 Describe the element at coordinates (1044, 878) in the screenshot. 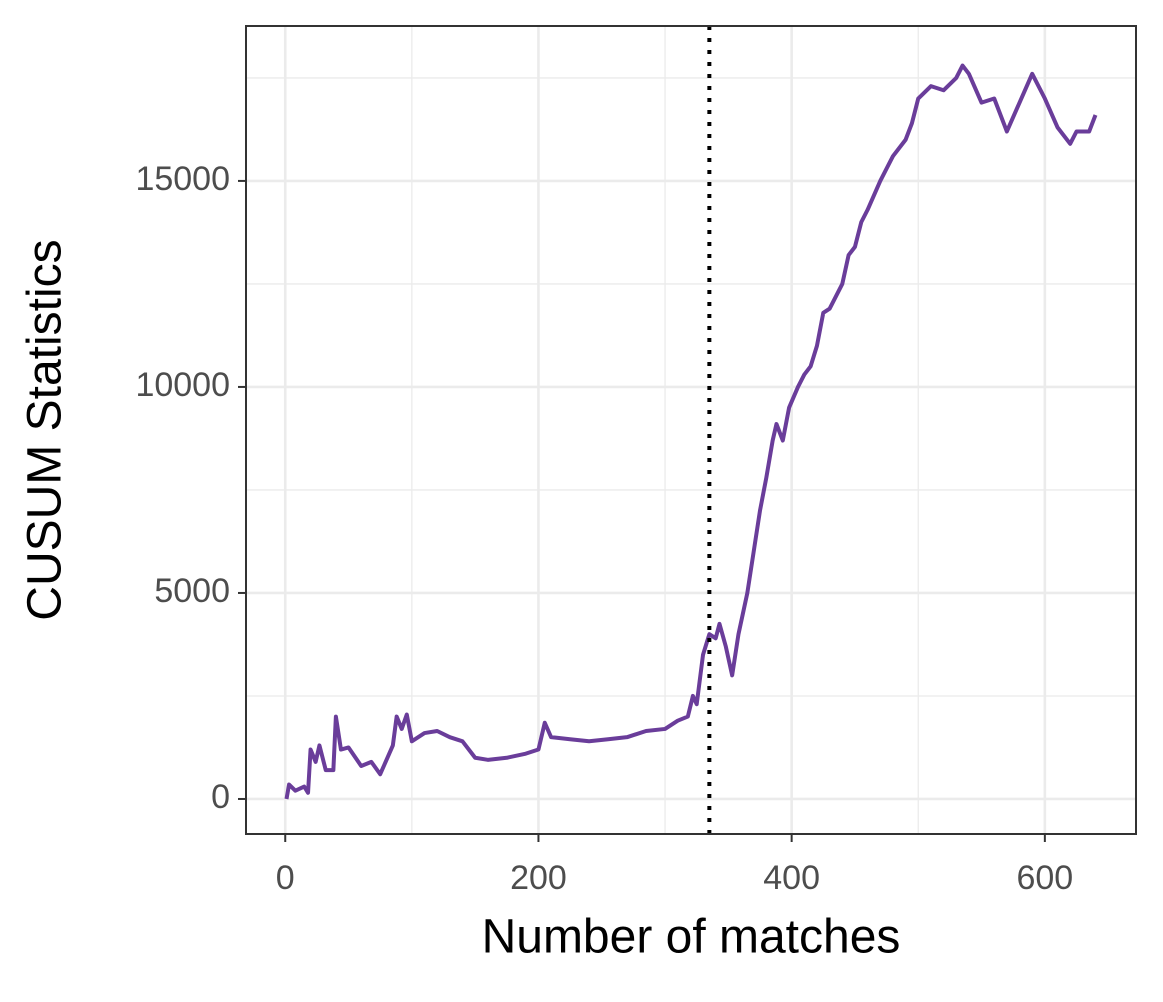

I see `x-tick-label: 600` at that location.